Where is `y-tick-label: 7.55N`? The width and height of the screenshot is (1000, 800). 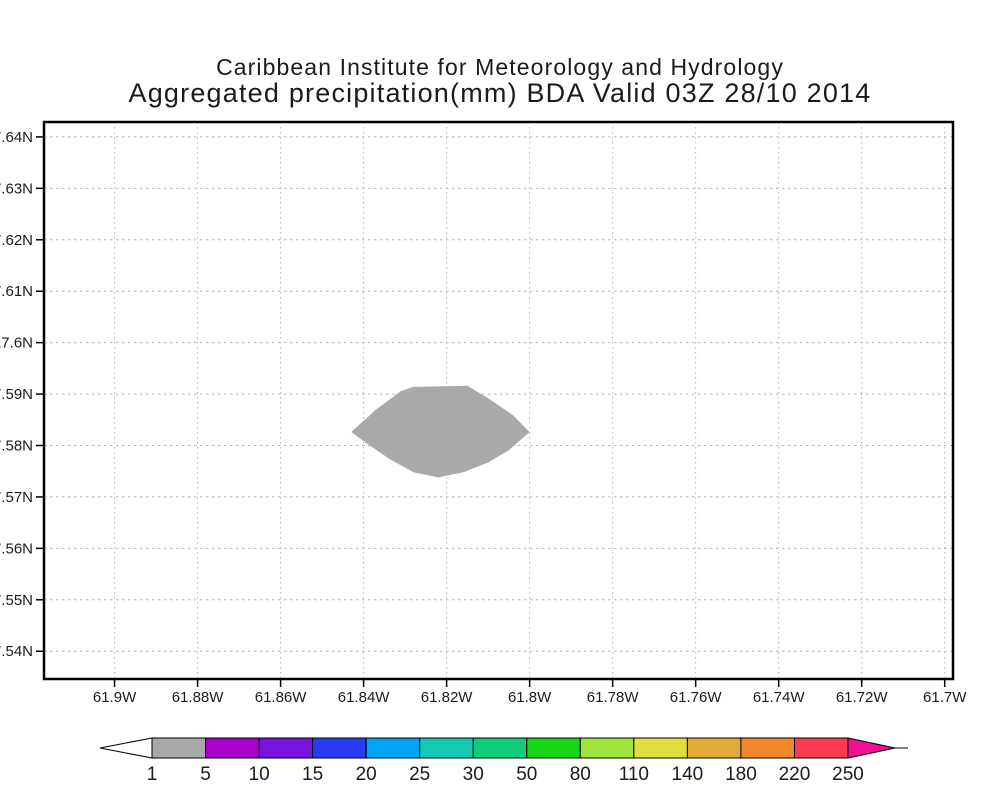
y-tick-label: 7.55N is located at coordinates (16, 600).